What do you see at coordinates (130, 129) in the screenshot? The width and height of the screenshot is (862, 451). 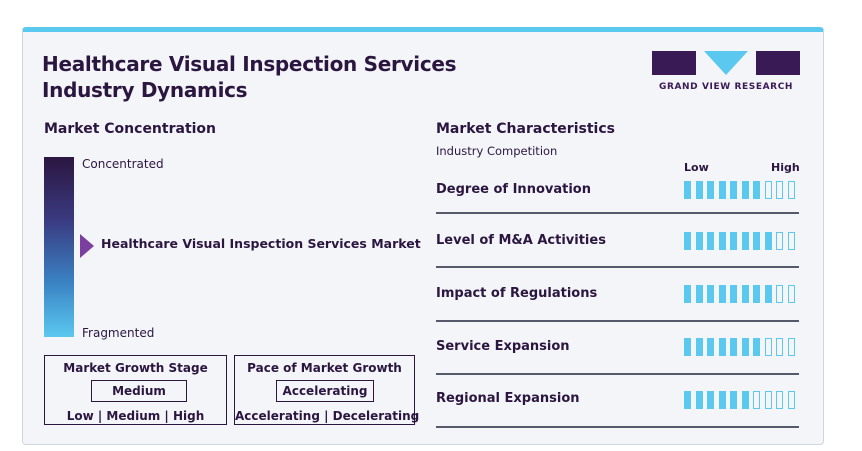 I see `market-concentration-heading: Market Concentration` at bounding box center [130, 129].